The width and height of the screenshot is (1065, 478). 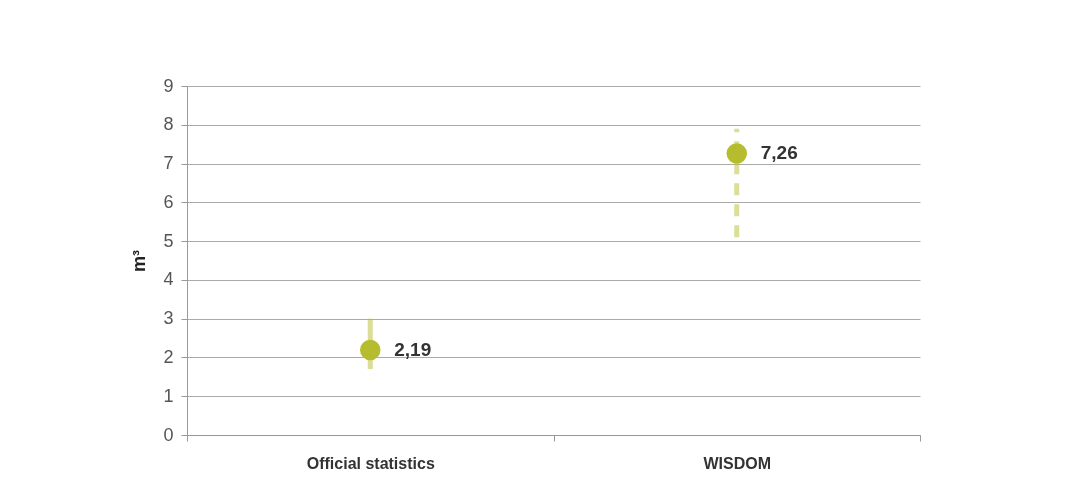 What do you see at coordinates (168, 318) in the screenshot?
I see `y-tick-label: 3` at bounding box center [168, 318].